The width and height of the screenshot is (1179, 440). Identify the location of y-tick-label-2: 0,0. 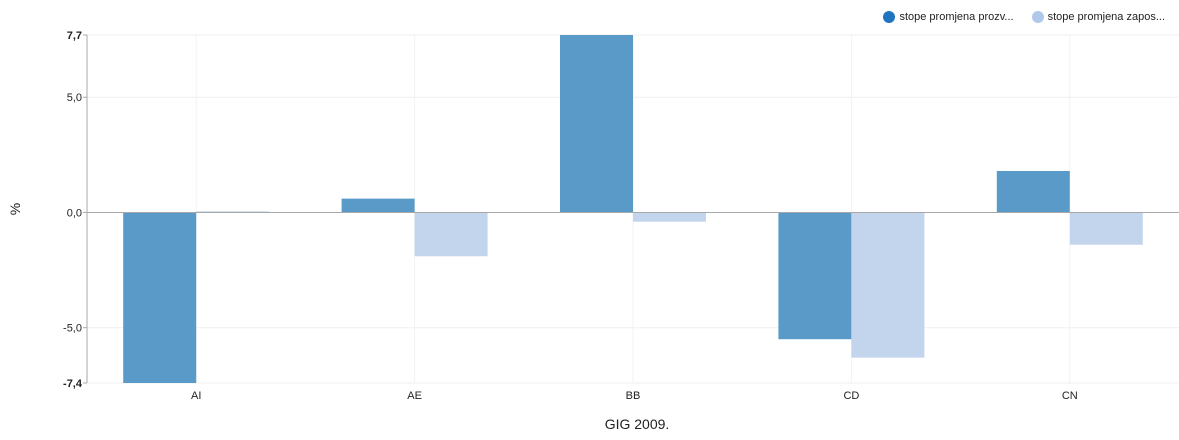
(74, 213).